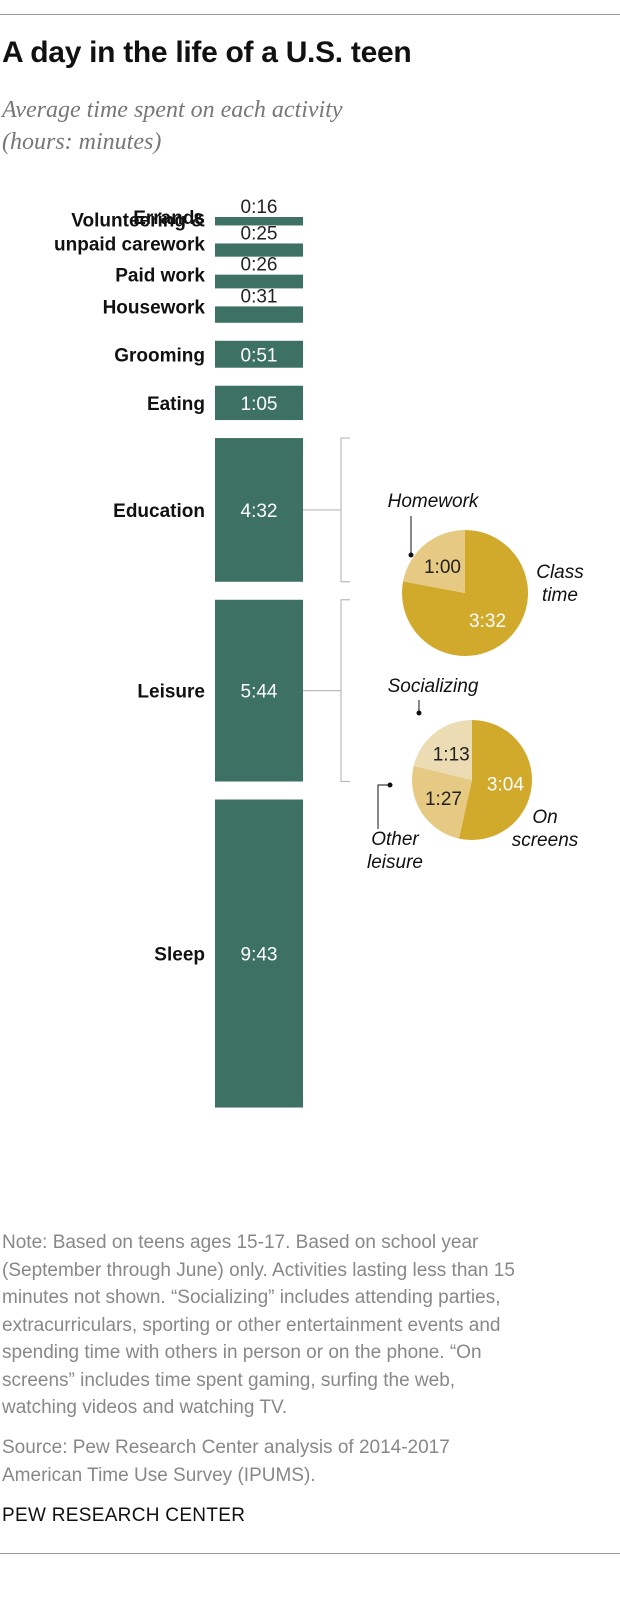 The height and width of the screenshot is (1622, 620). I want to click on annotation-socializing: Socializing, so click(433, 686).